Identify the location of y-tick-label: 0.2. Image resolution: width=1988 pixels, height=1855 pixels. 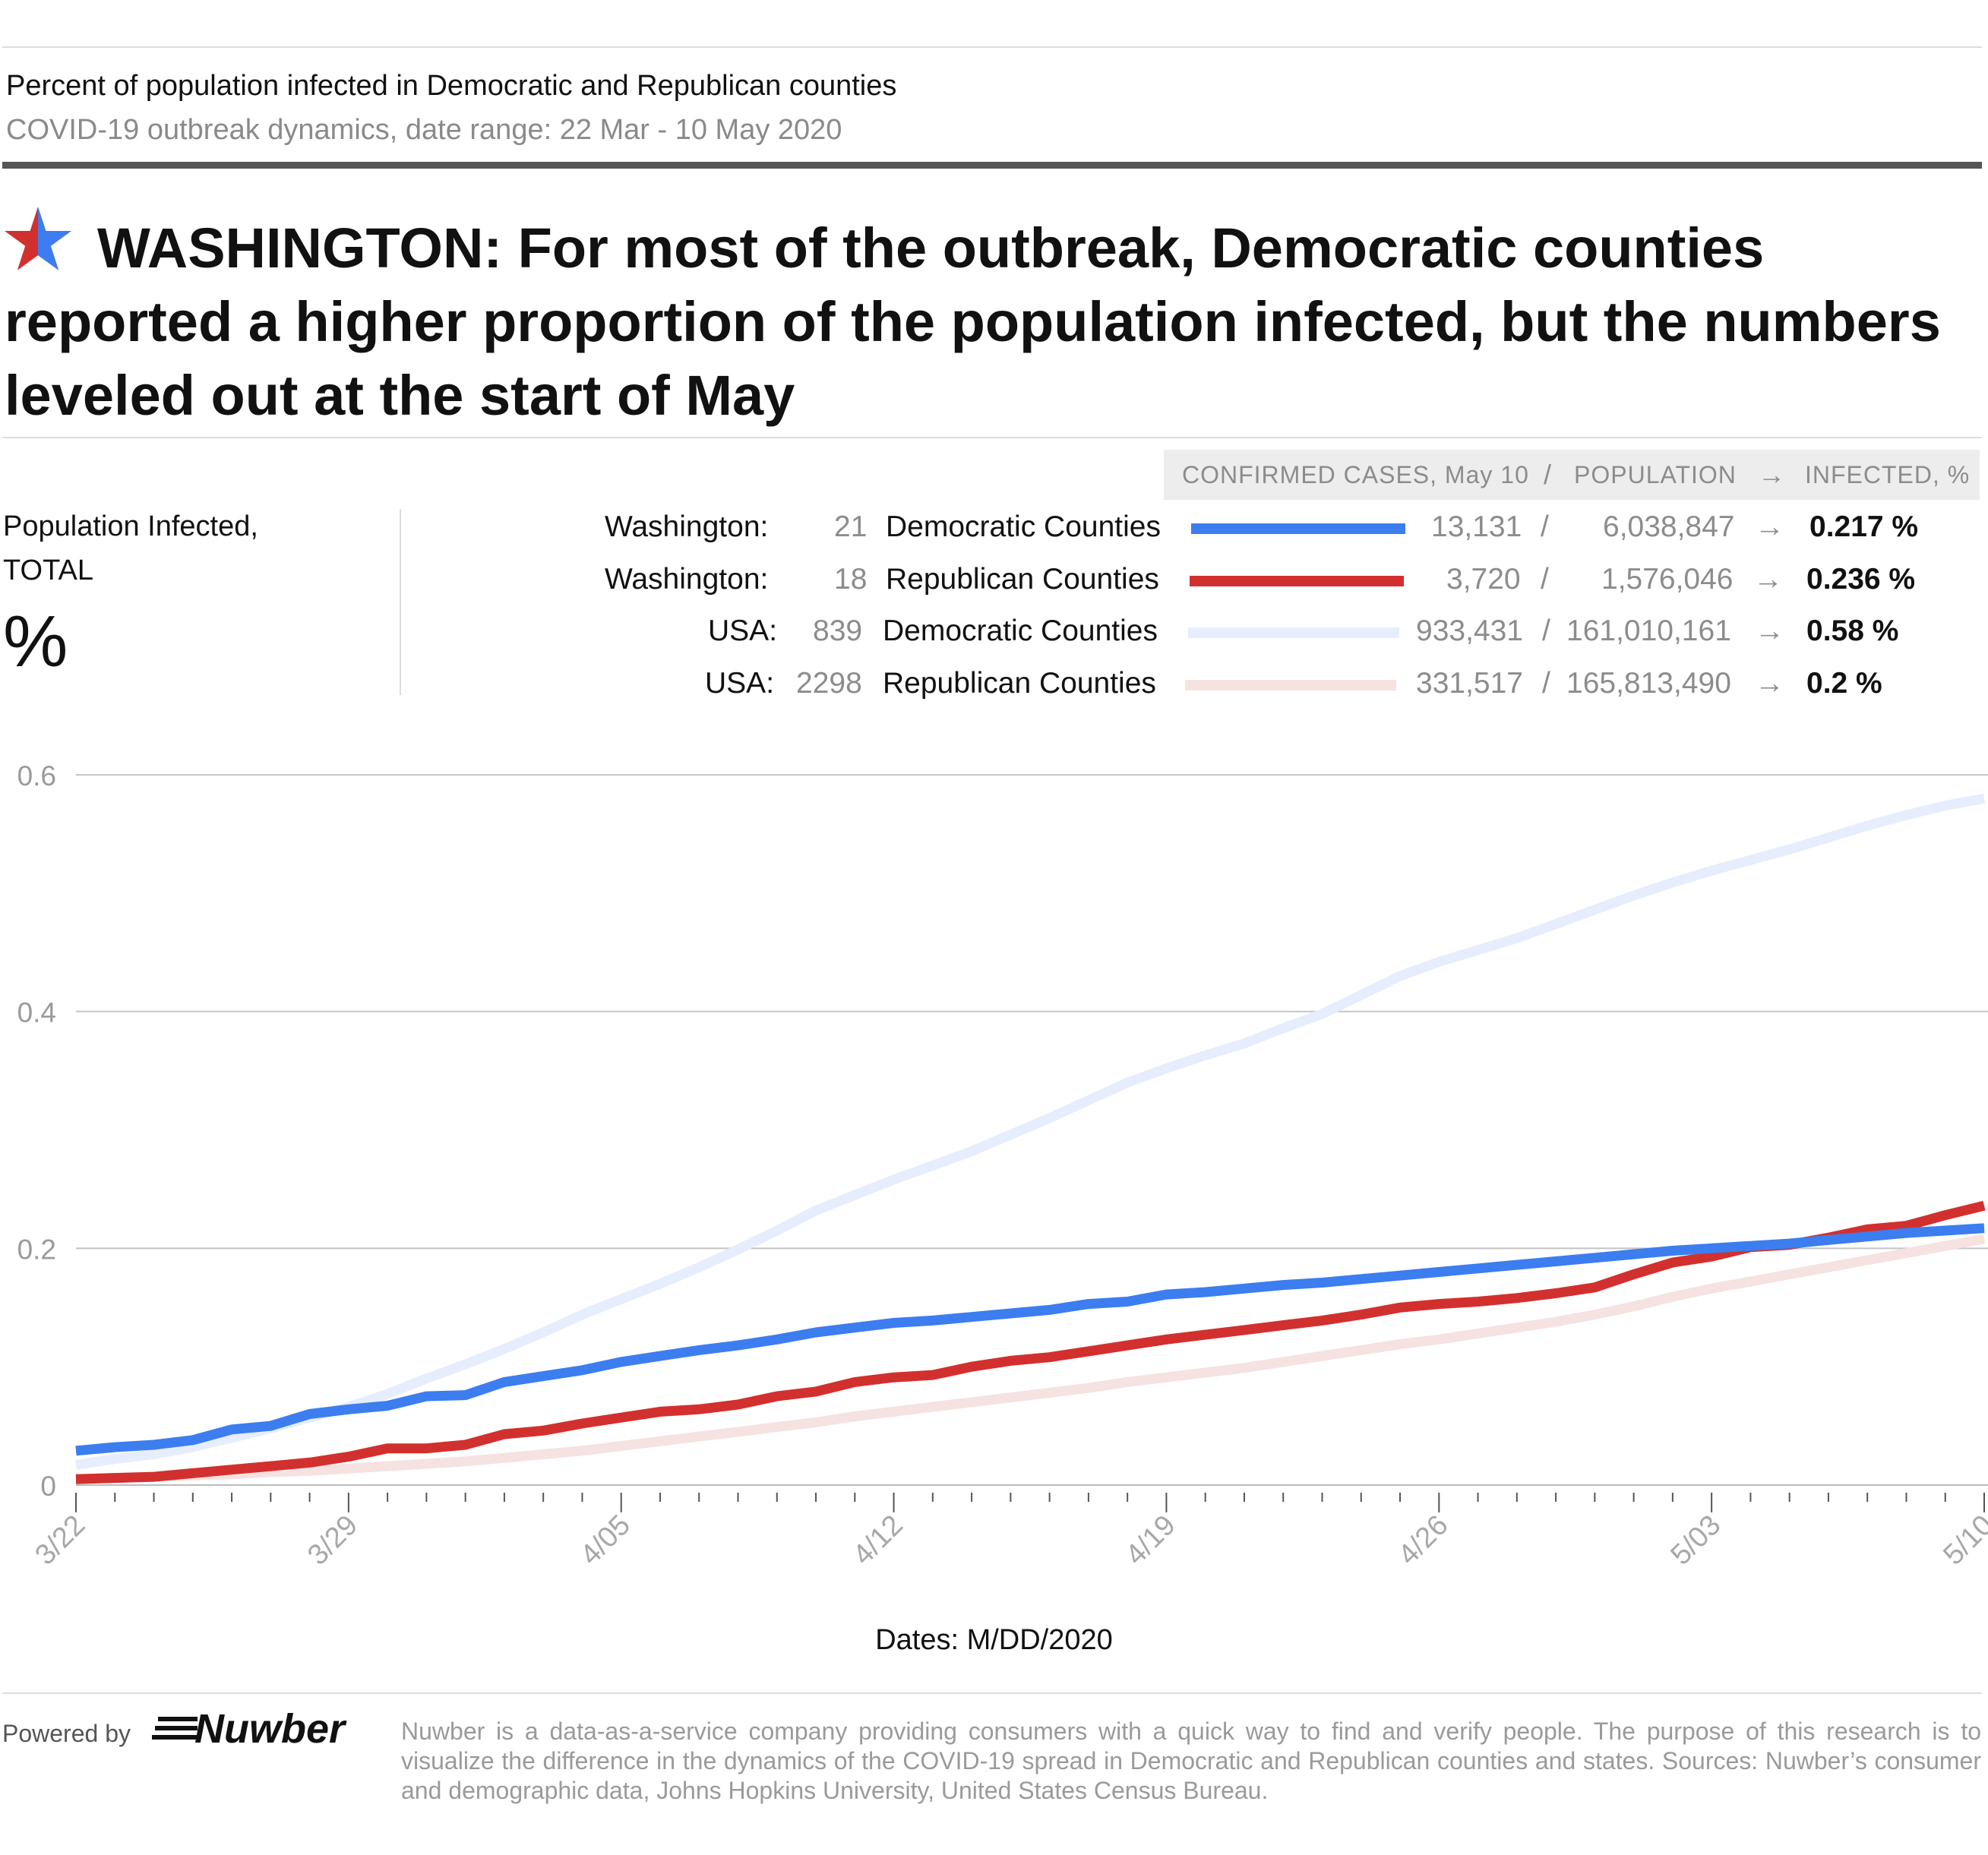
(37, 1249).